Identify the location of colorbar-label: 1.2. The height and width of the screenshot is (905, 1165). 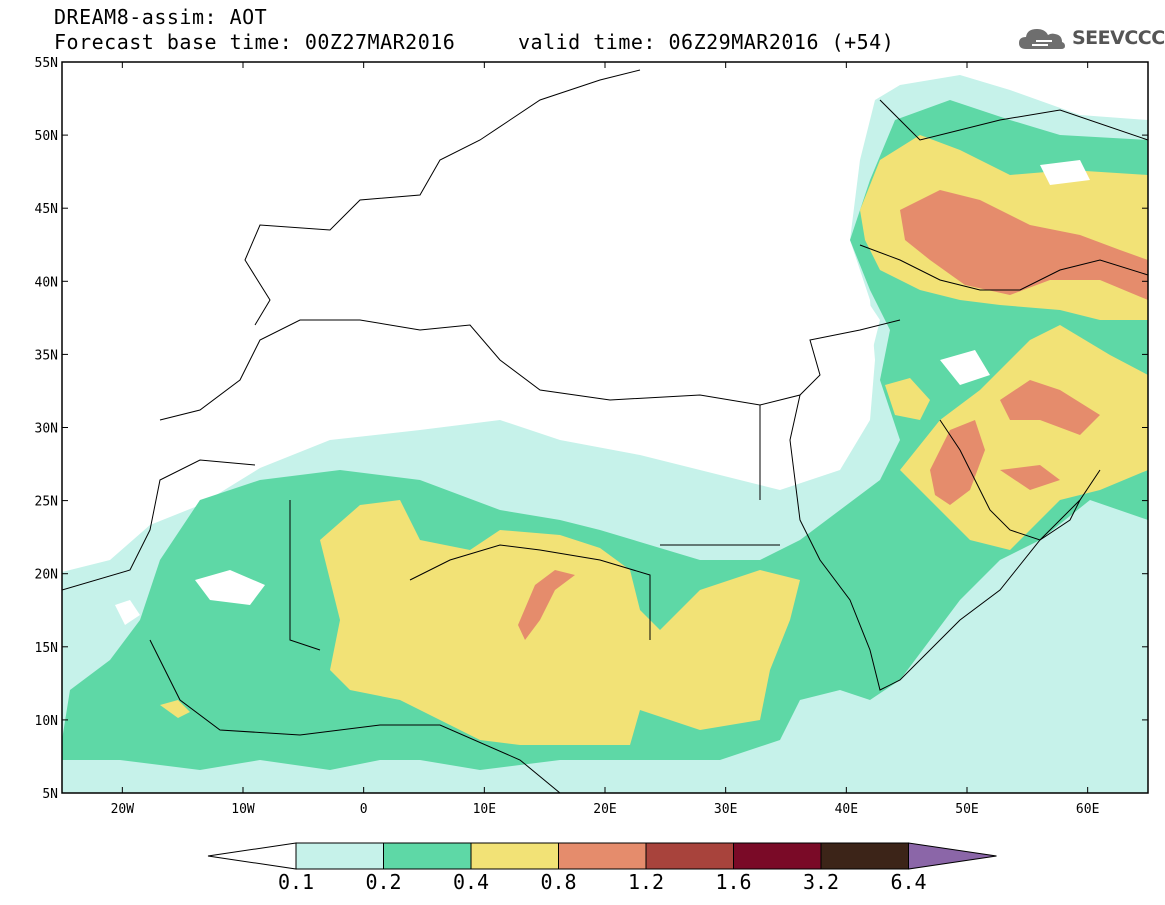
(646, 882).